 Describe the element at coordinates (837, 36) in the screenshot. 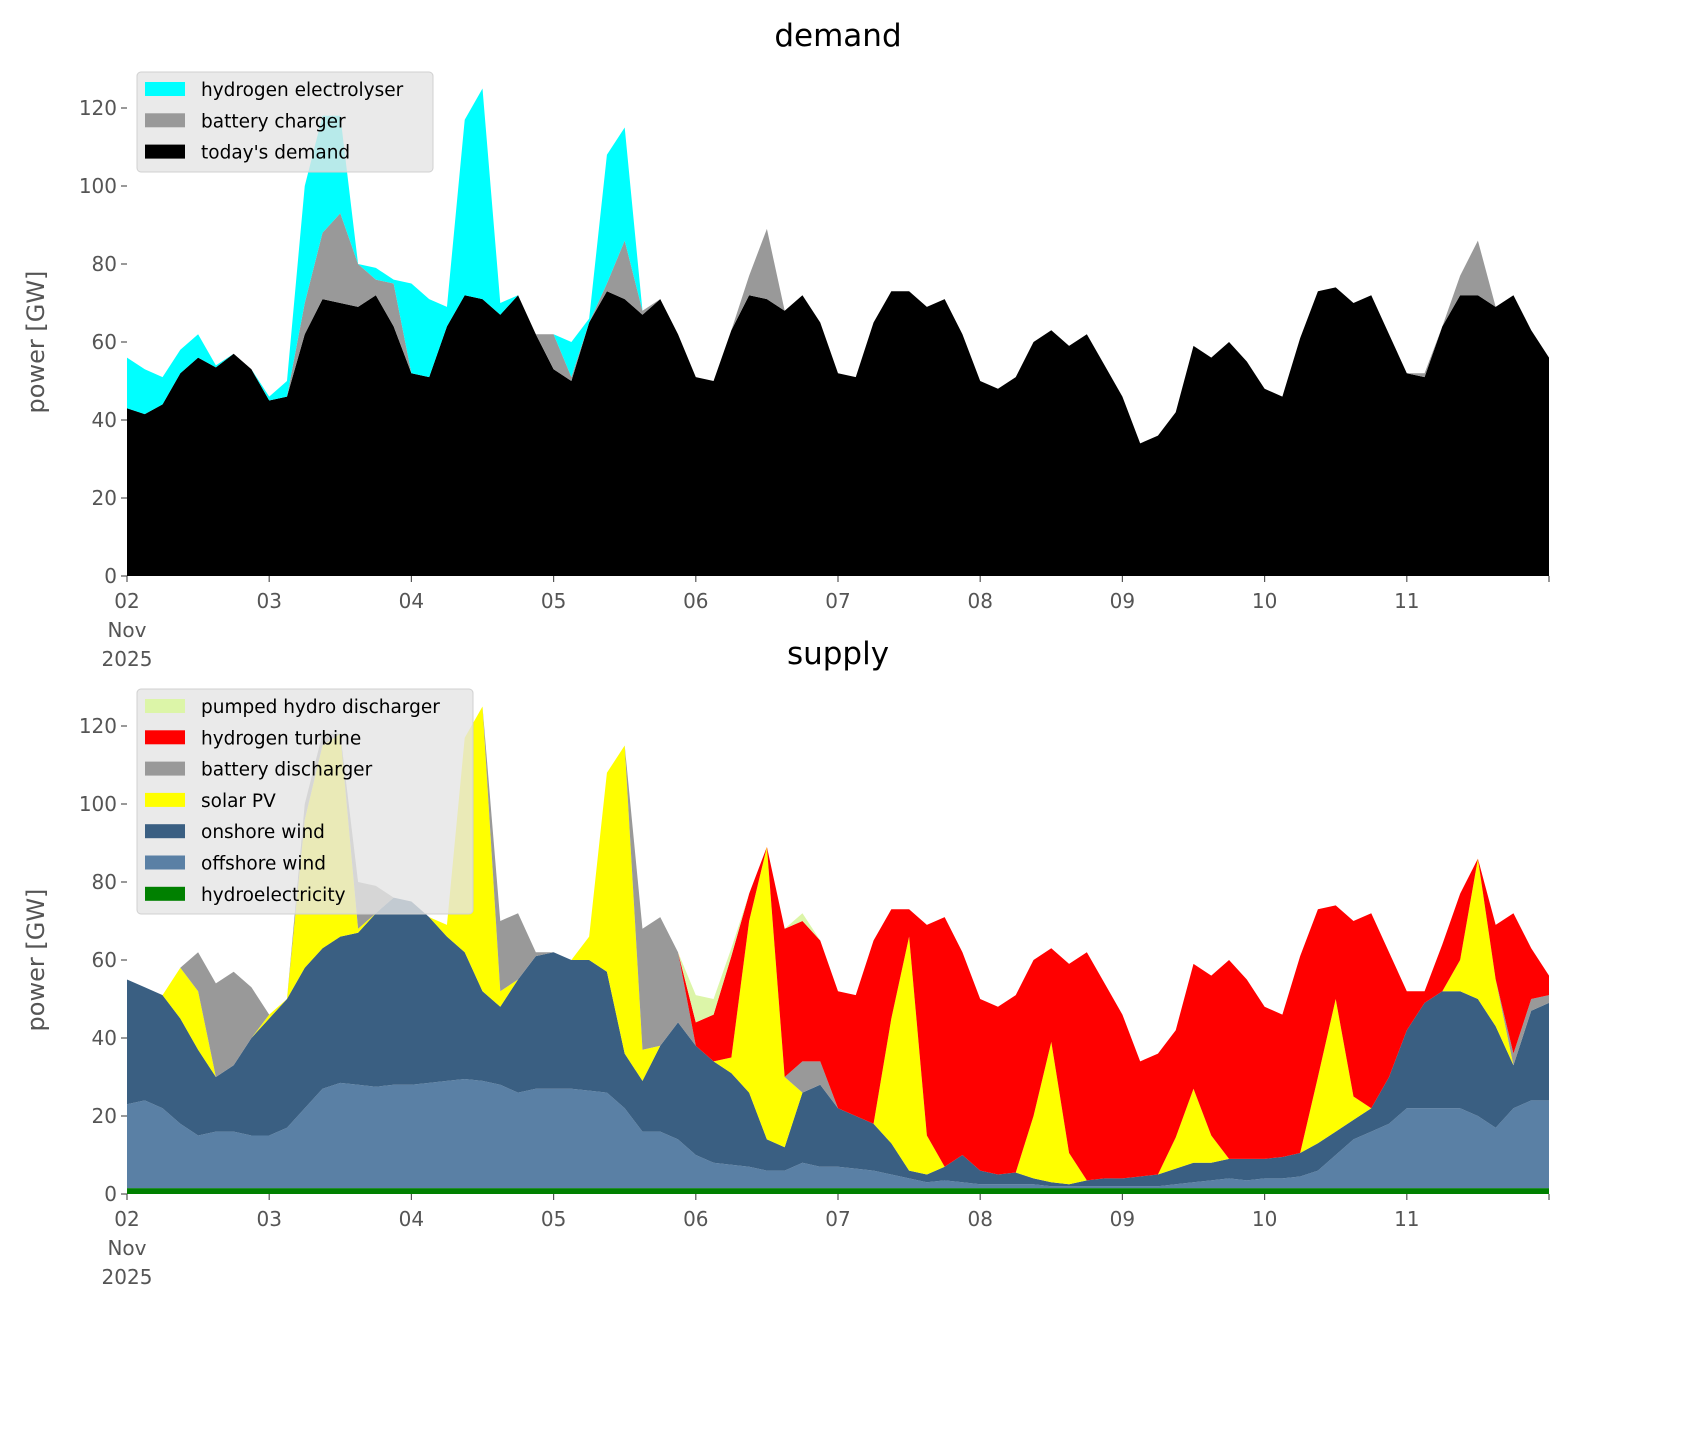

I see `chart-title: demand` at that location.